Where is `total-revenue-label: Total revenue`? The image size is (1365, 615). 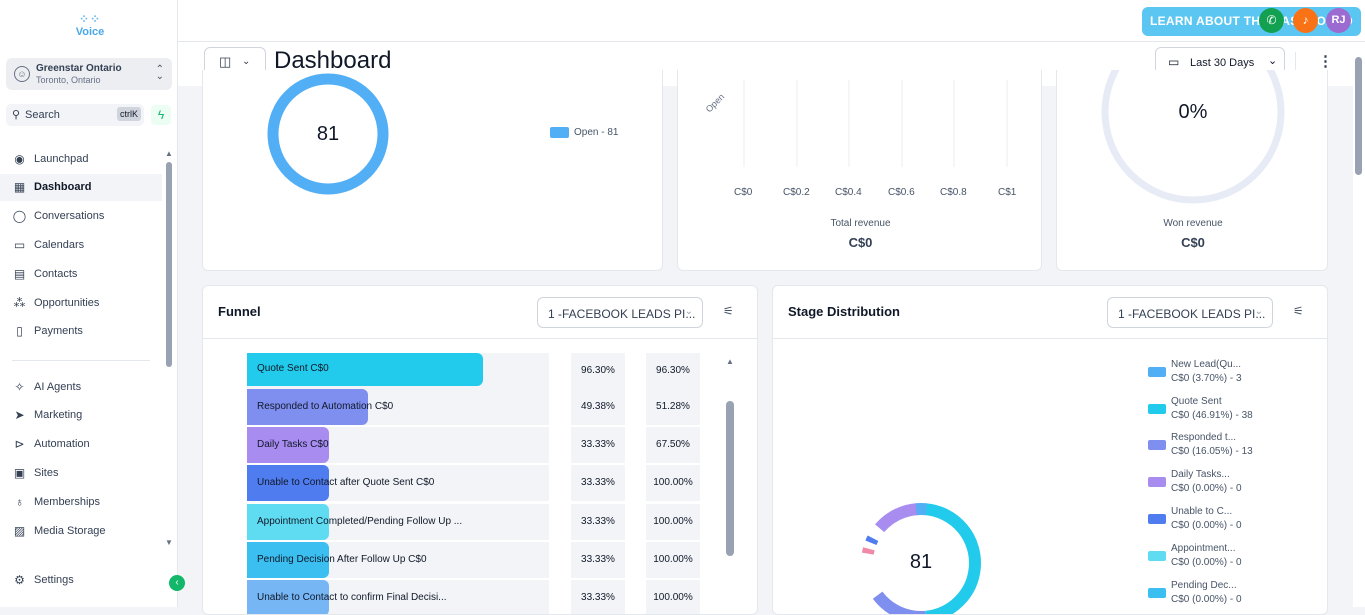 total-revenue-label: Total revenue is located at coordinates (860, 223).